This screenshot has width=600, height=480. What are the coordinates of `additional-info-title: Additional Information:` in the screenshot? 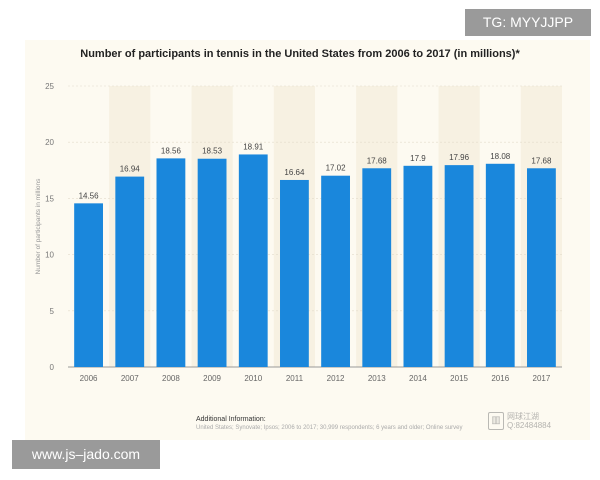 It's located at (231, 419).